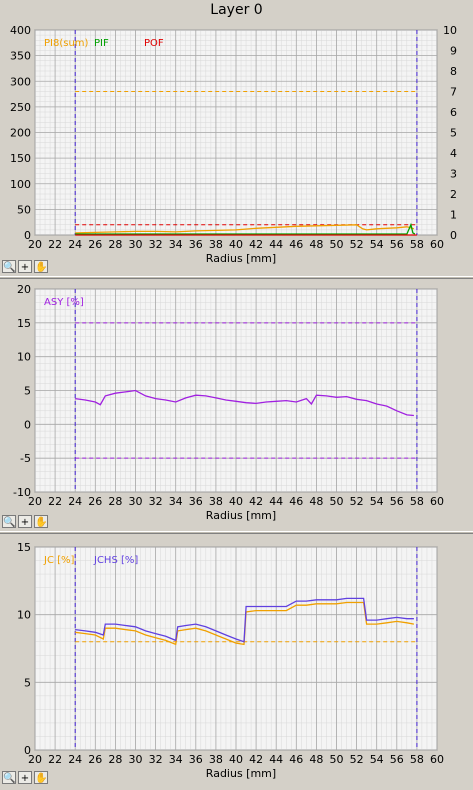 This screenshot has width=473, height=790. I want to click on legend-entry: ASY [%], so click(64, 302).